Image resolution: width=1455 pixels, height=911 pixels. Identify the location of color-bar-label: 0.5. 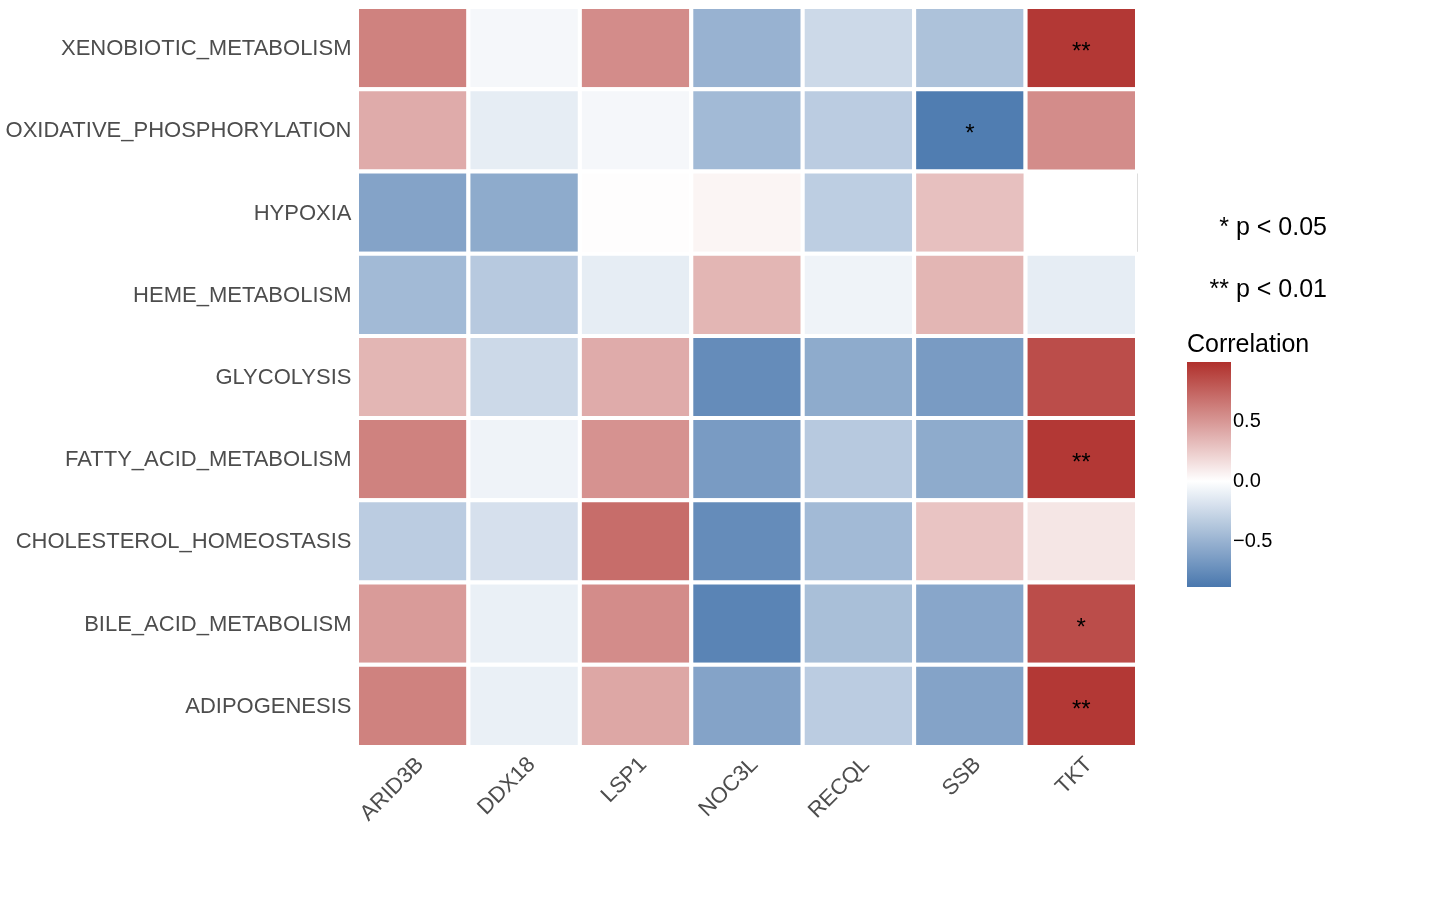
(1247, 419).